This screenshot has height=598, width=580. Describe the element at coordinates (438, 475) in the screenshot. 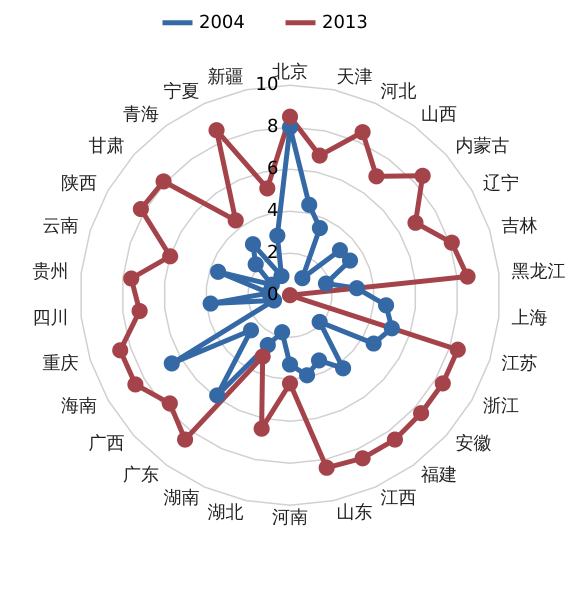

I see `spoke-label: 福建` at that location.